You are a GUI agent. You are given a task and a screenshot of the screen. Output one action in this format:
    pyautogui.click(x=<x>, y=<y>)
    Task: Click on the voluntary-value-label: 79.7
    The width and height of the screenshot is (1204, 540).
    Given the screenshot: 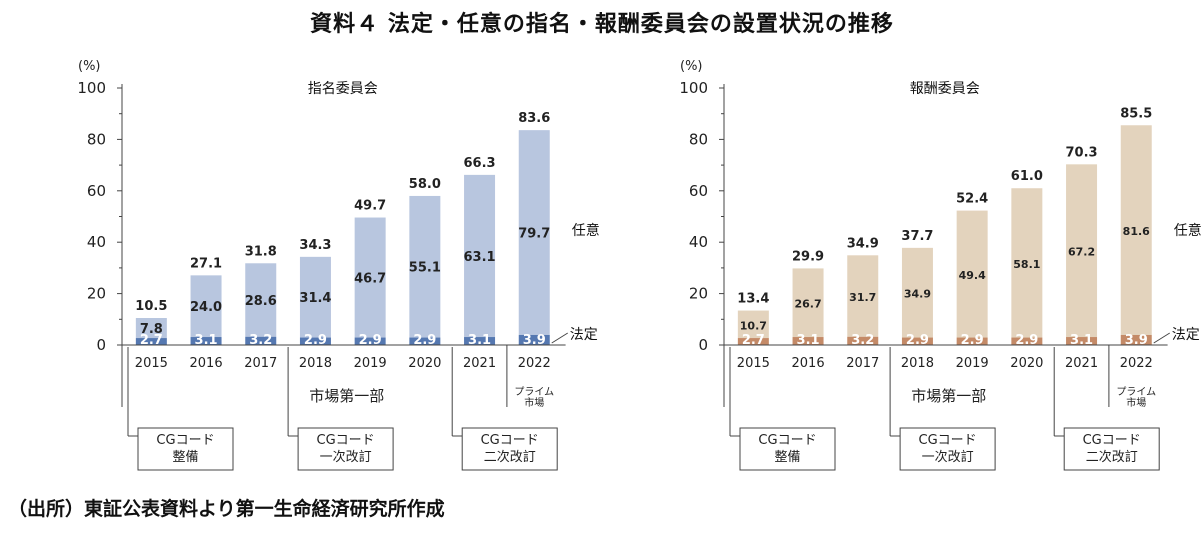 What is the action you would take?
    pyautogui.click(x=534, y=234)
    